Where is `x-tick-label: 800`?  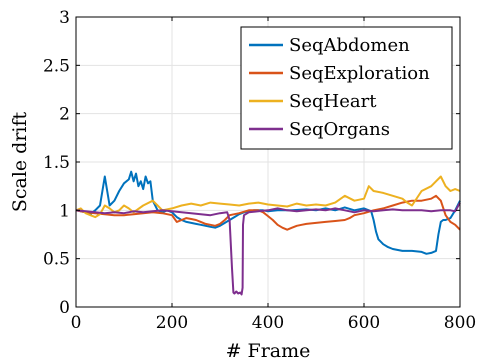
x-tick-label: 800 is located at coordinates (460, 323).